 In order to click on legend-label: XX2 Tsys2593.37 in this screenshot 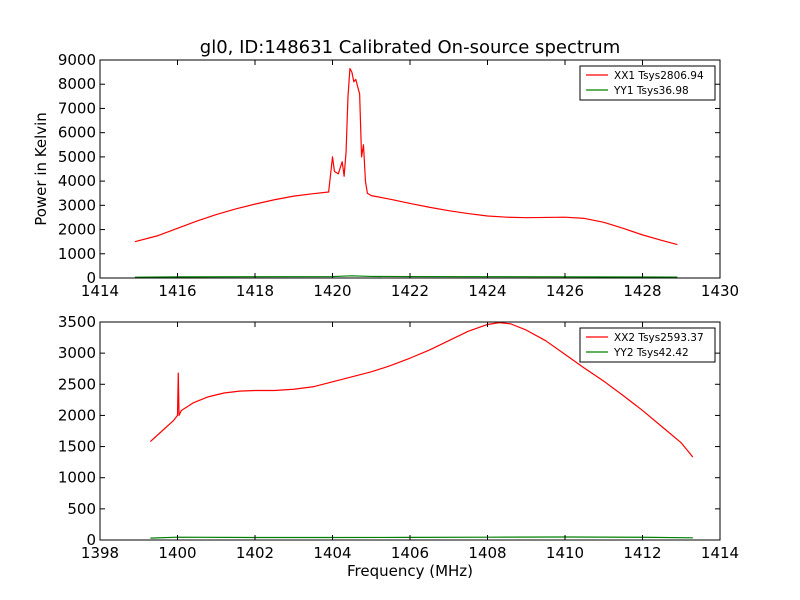, I will do `click(659, 338)`.